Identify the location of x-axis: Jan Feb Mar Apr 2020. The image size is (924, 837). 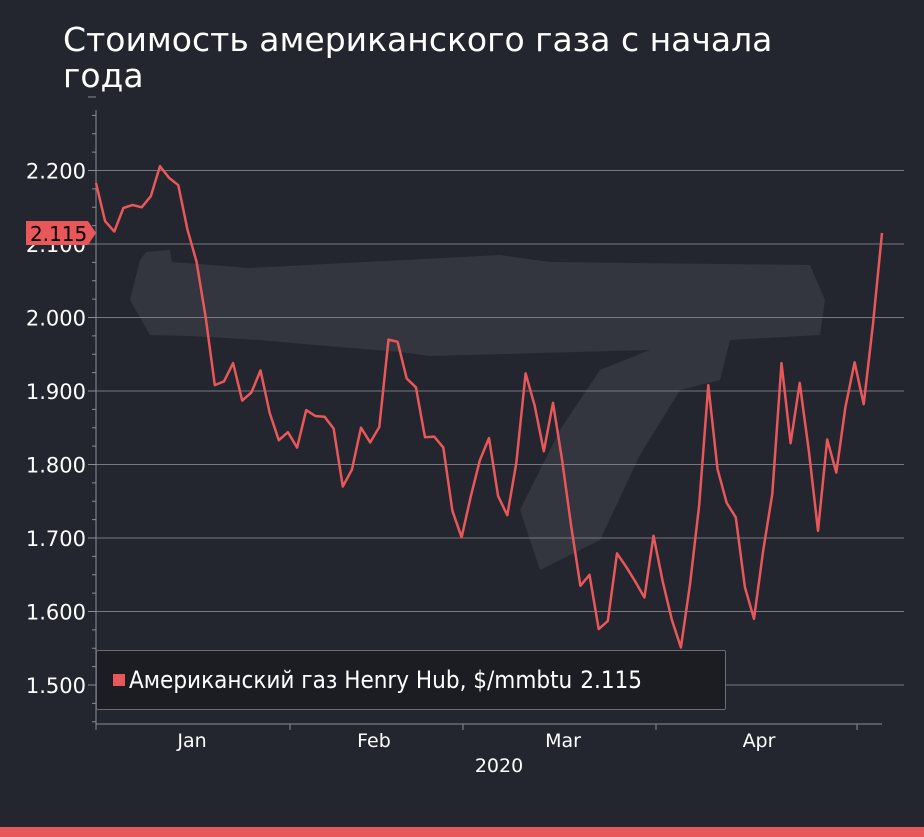
(488, 750).